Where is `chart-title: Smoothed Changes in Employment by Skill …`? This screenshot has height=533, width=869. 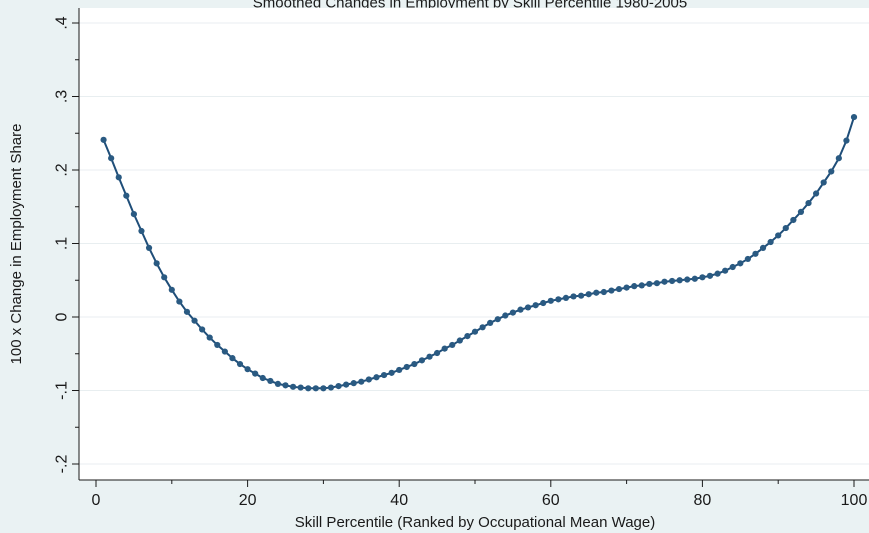 chart-title: Smoothed Changes in Employment by Skill … is located at coordinates (470, 6).